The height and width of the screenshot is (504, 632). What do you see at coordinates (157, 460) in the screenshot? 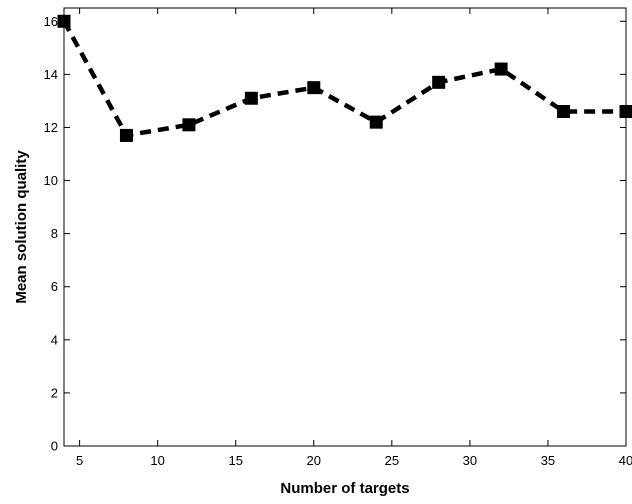
I see `x-tick-label: 10` at bounding box center [157, 460].